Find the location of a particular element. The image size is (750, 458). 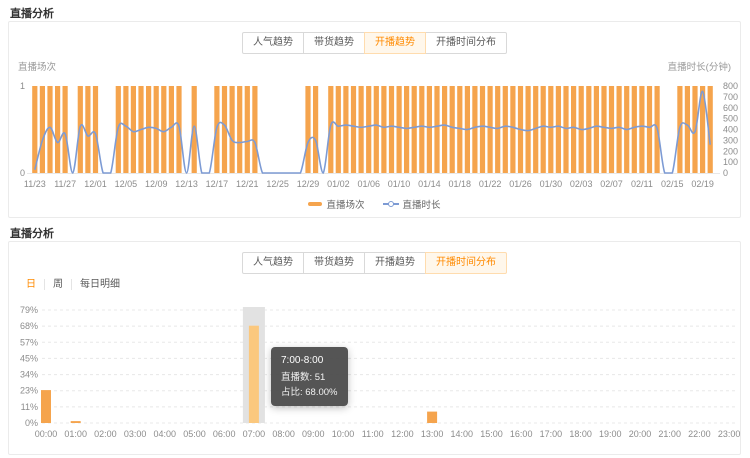

toggle-day: 日 is located at coordinates (35, 284).